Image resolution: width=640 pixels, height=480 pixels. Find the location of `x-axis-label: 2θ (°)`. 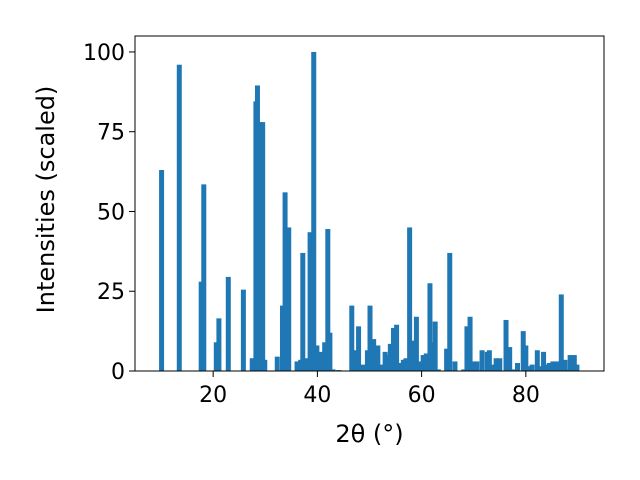

x-axis-label: 2θ (°) is located at coordinates (369, 434).